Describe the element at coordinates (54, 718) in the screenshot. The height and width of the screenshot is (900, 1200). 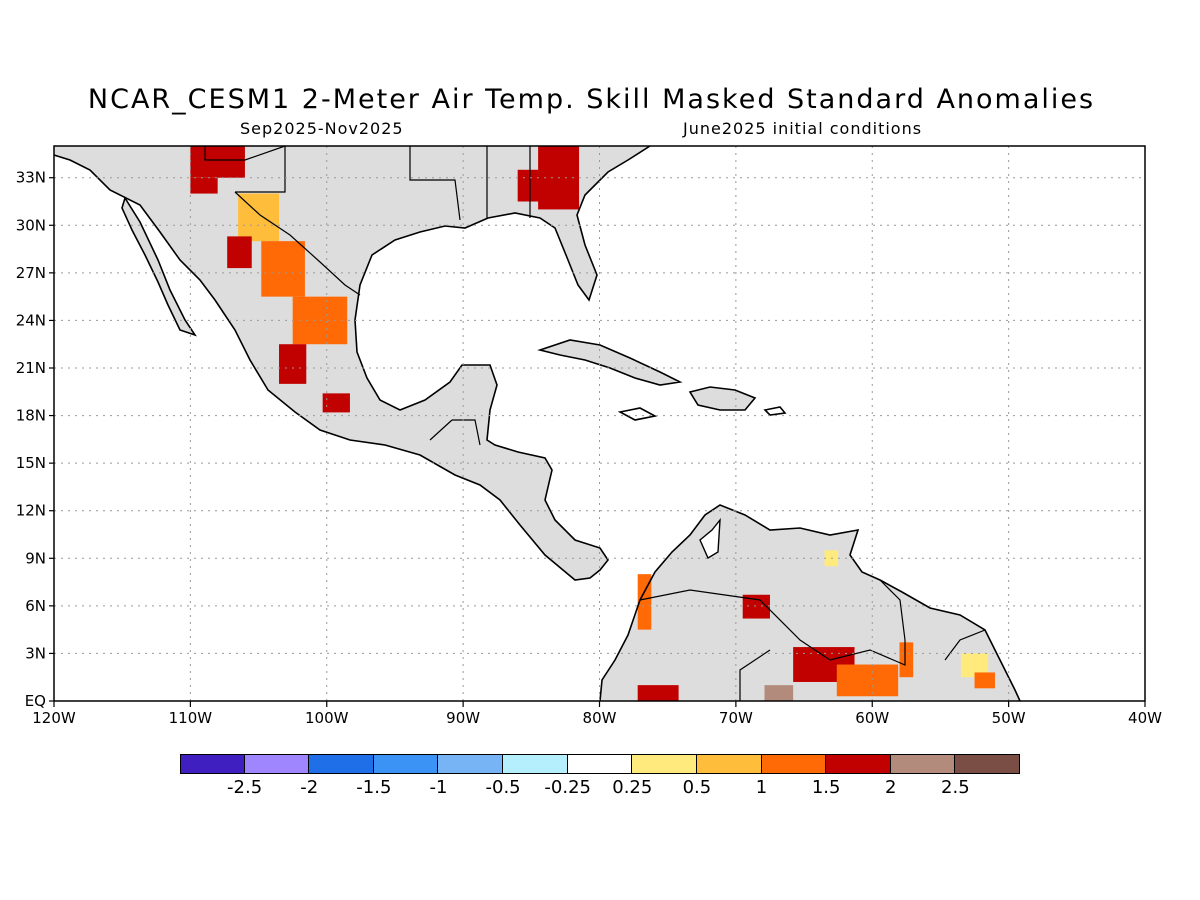
I see `lon-tick-label: 120W` at that location.